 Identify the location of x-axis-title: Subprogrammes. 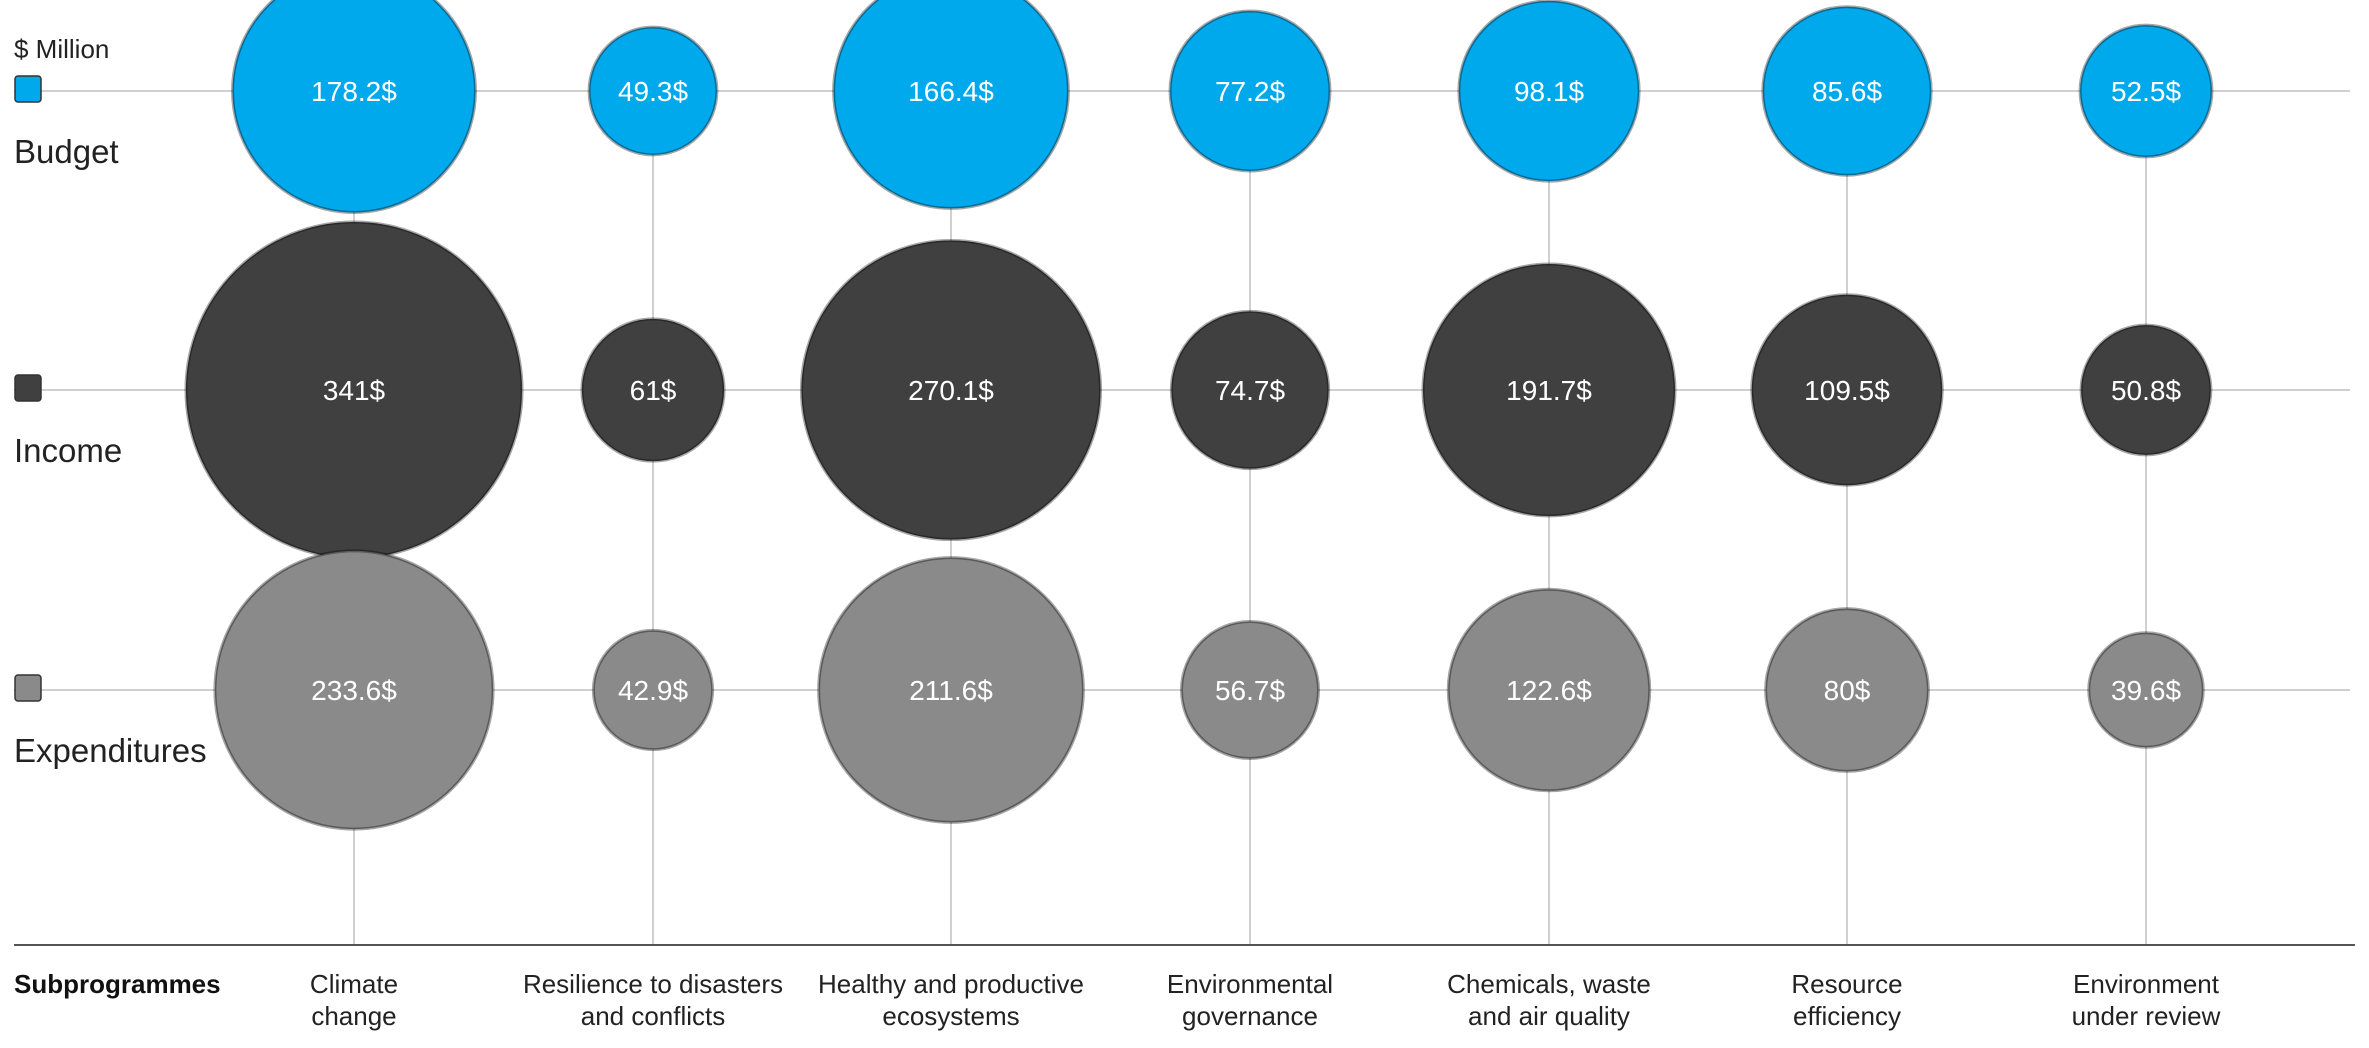
(117, 984).